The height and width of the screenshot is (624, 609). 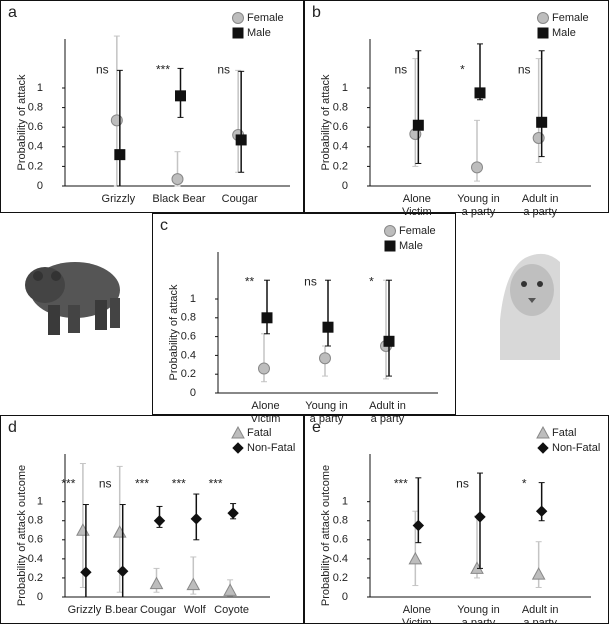 What do you see at coordinates (195, 610) in the screenshot?
I see `x-tick-label: Wolf` at bounding box center [195, 610].